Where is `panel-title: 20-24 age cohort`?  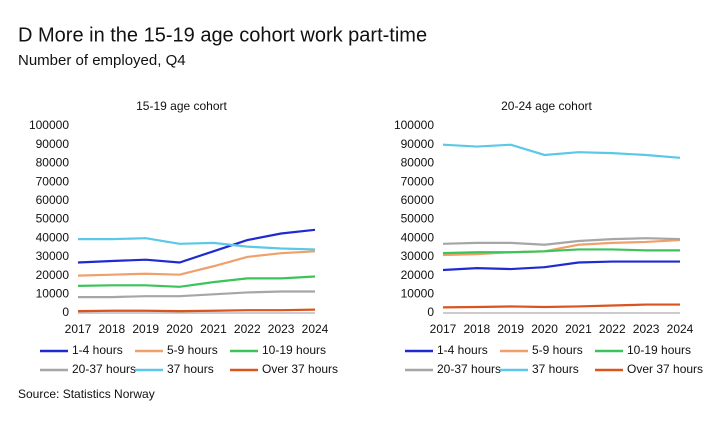 panel-title: 20-24 age cohort is located at coordinates (546, 106).